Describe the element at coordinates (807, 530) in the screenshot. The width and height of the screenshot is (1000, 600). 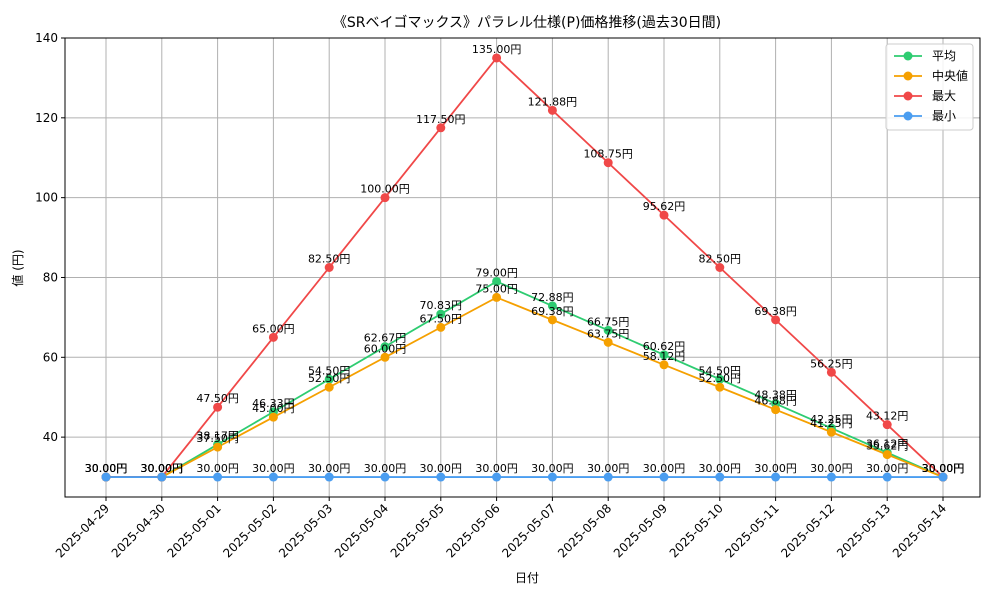
I see `x-tick-label: 2025-05-12` at that location.